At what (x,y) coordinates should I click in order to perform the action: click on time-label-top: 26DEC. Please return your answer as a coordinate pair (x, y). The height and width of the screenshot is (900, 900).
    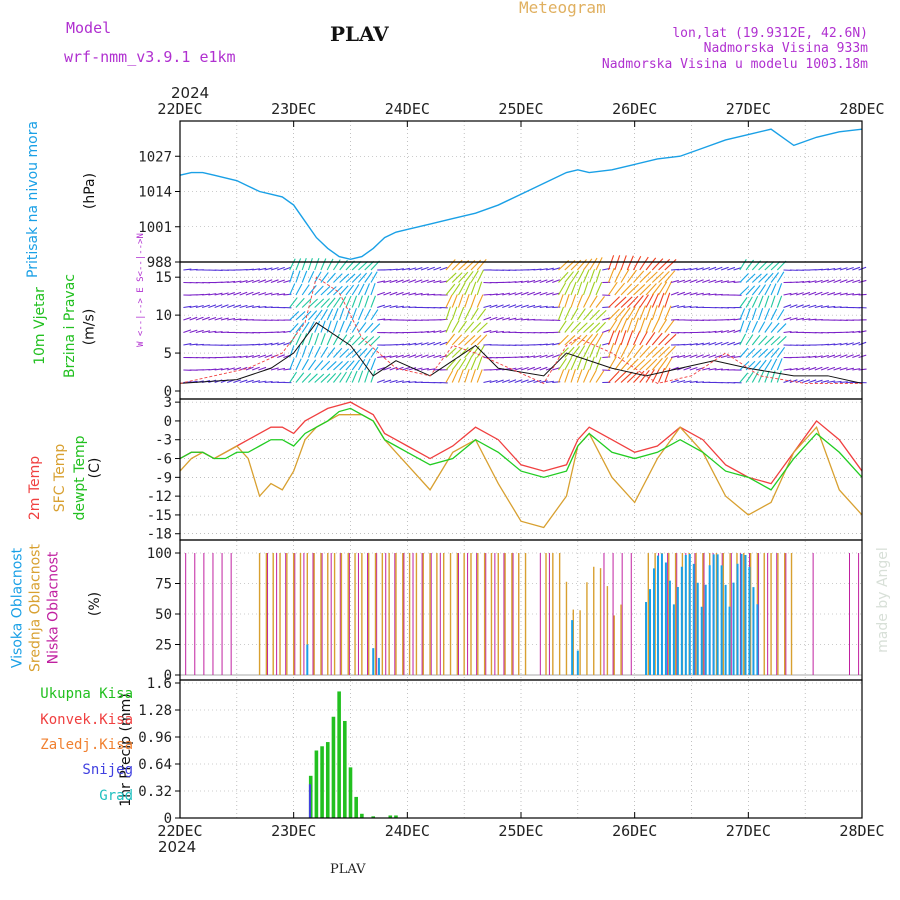
    Looking at the image, I should click on (634, 109).